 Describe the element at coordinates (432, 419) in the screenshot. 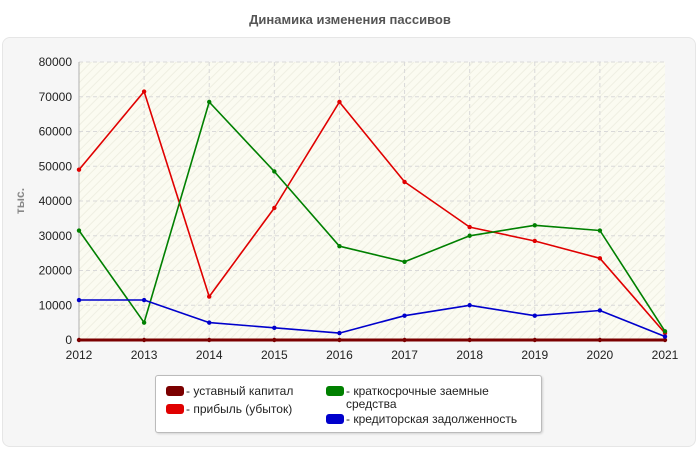

I see `legend-label: - кредиторская задолженность` at that location.